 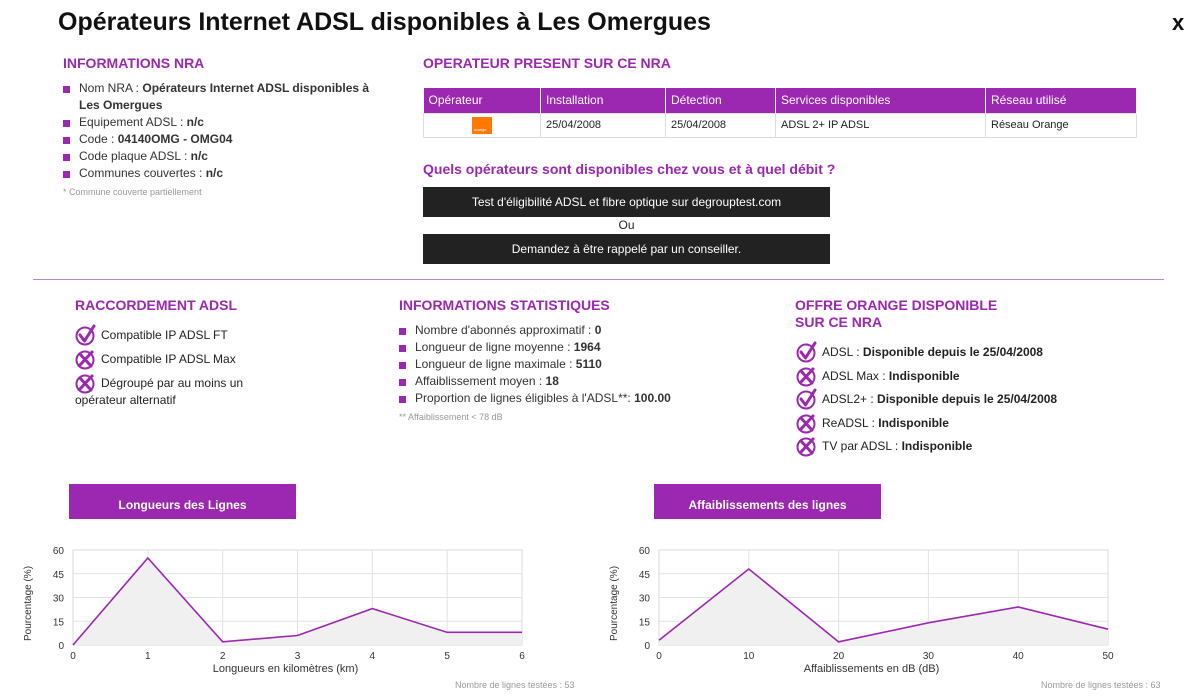 I want to click on x-tick-label: 40, so click(x=1019, y=656).